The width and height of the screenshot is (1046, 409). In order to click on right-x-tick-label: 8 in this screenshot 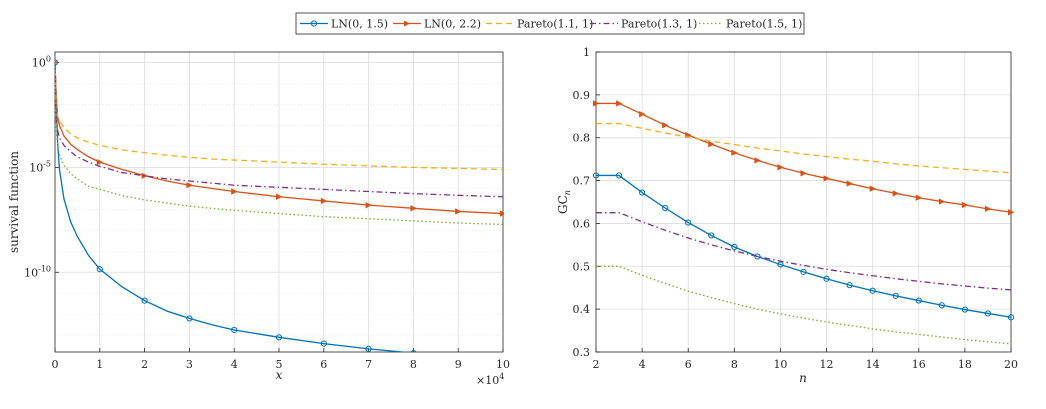, I will do `click(734, 364)`.